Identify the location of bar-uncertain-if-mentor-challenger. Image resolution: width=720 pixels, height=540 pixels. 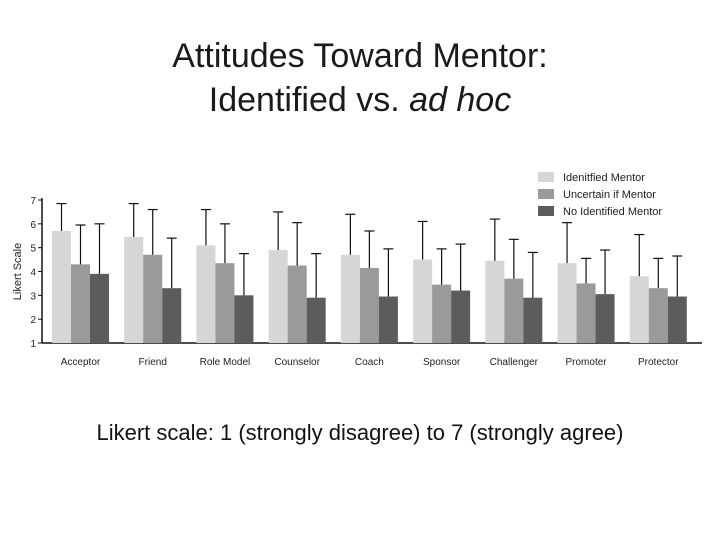
(514, 310).